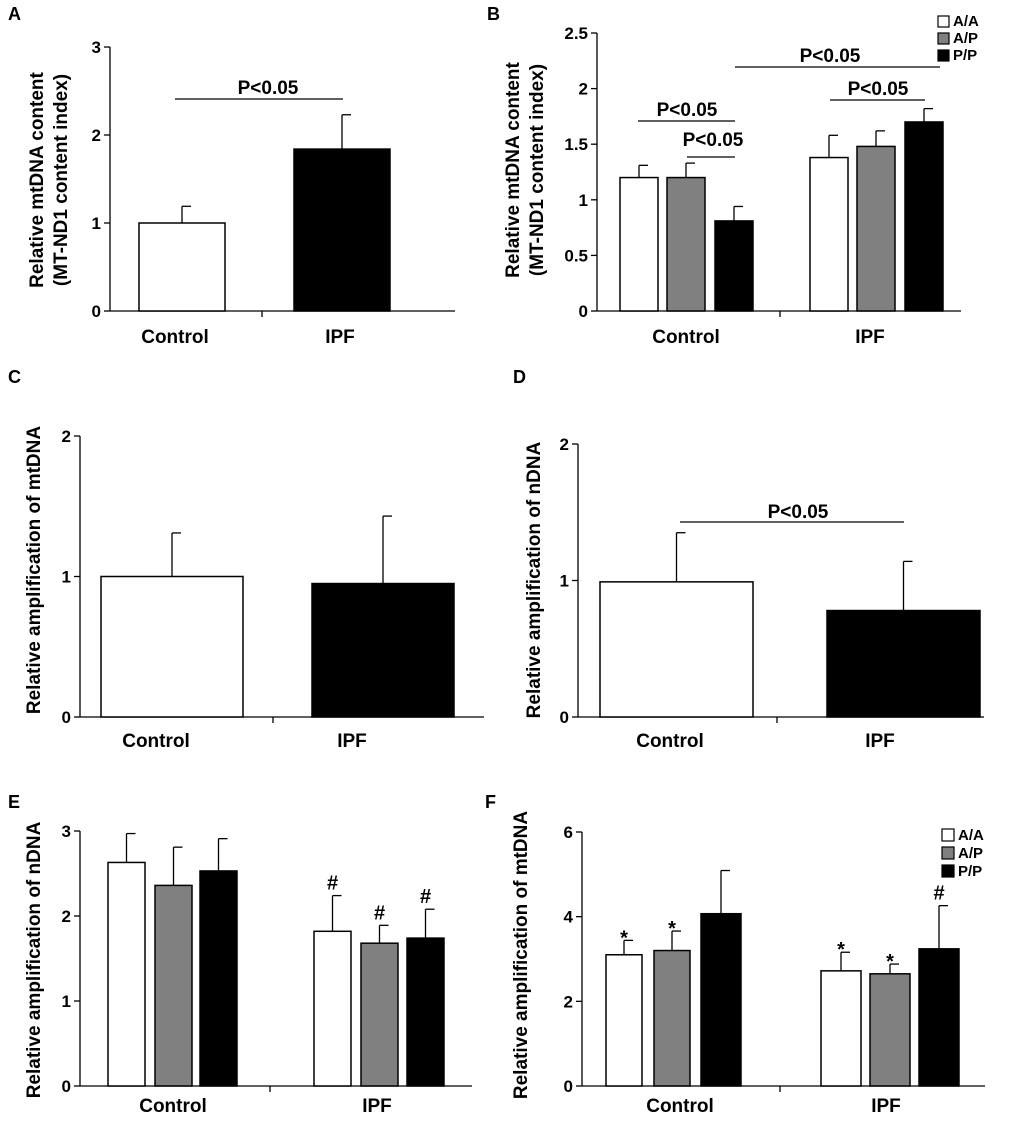 This screenshot has width=1020, height=1124. I want to click on panel-label: C, so click(14, 377).